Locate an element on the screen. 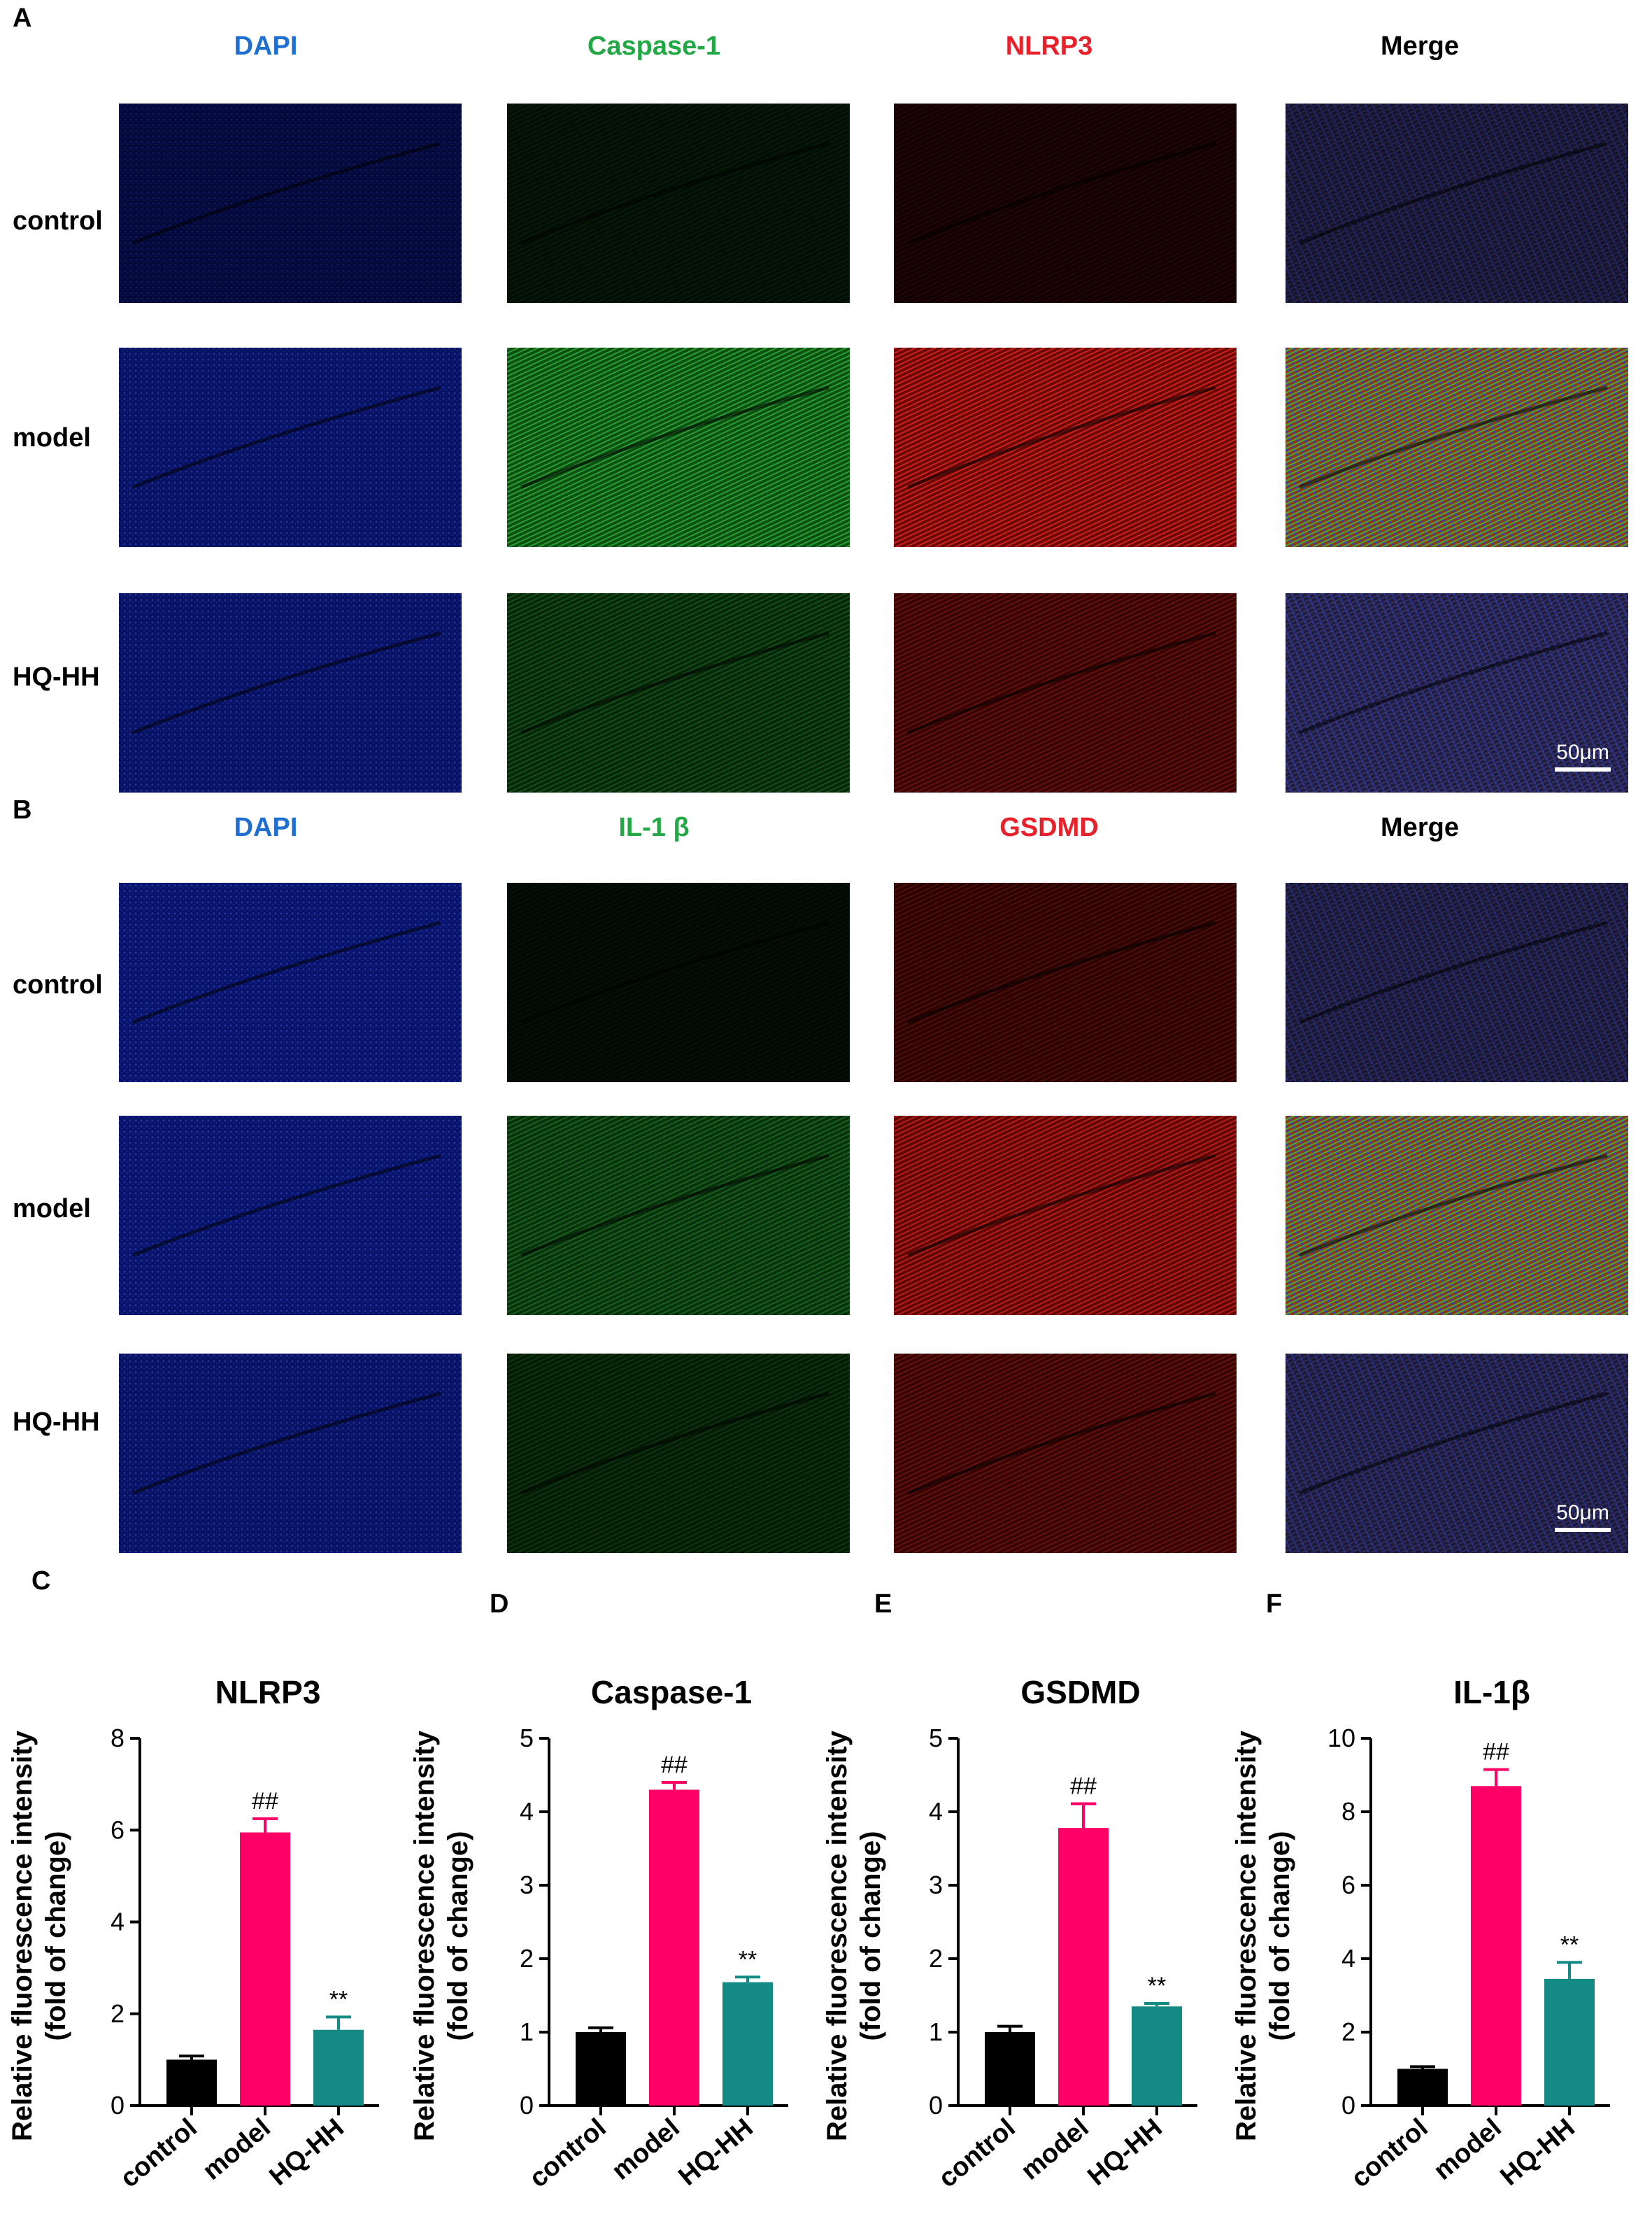 The image size is (1652, 2228). x-tick-label: control is located at coordinates (1390, 2153).